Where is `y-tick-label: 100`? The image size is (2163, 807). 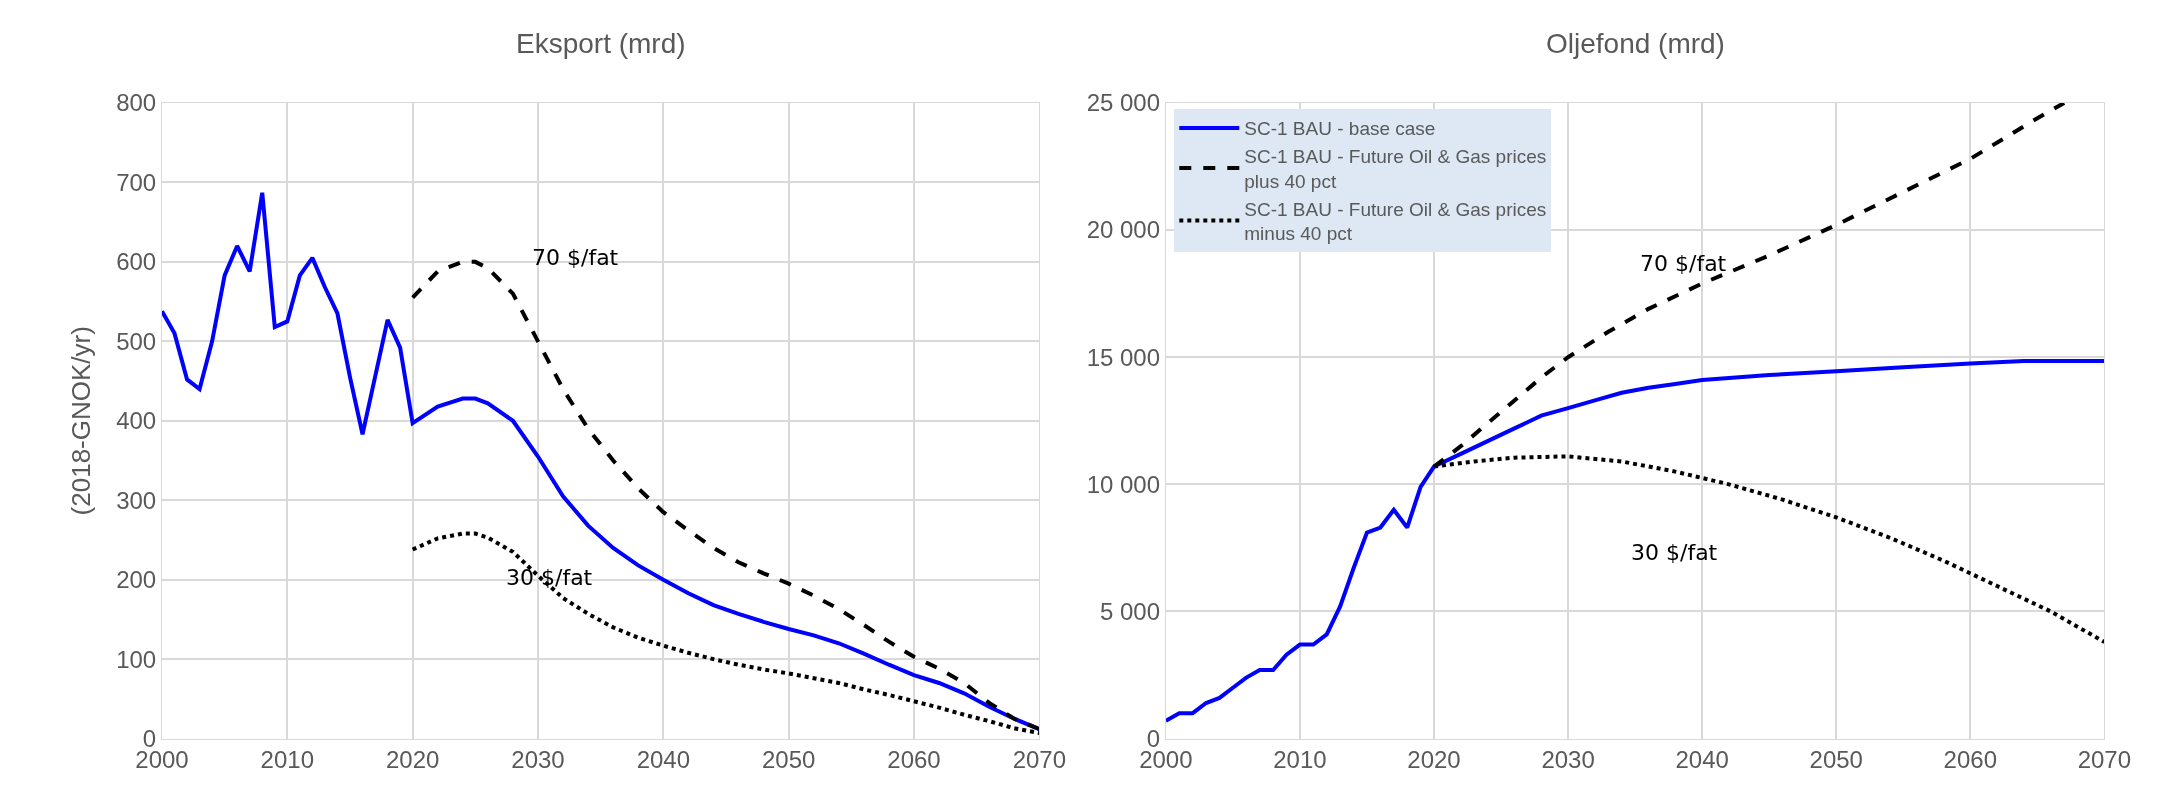 y-tick-label: 100 is located at coordinates (136, 659).